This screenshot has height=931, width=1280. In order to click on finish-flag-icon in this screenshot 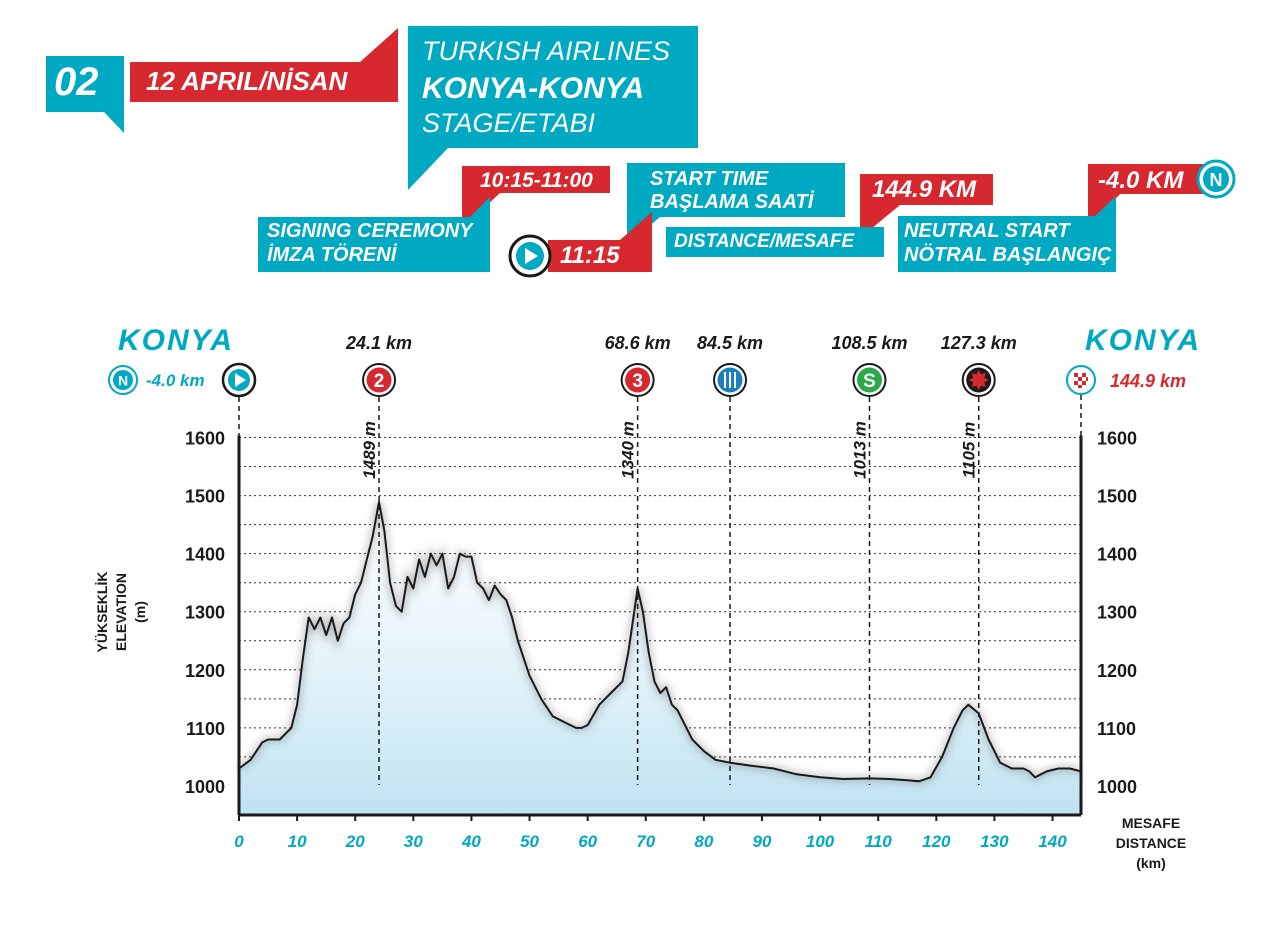, I will do `click(1081, 380)`.